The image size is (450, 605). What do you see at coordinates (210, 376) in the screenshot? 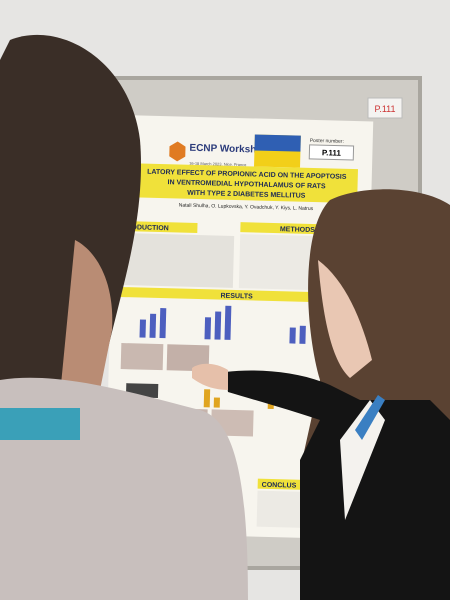
I see `woman-hand` at bounding box center [210, 376].